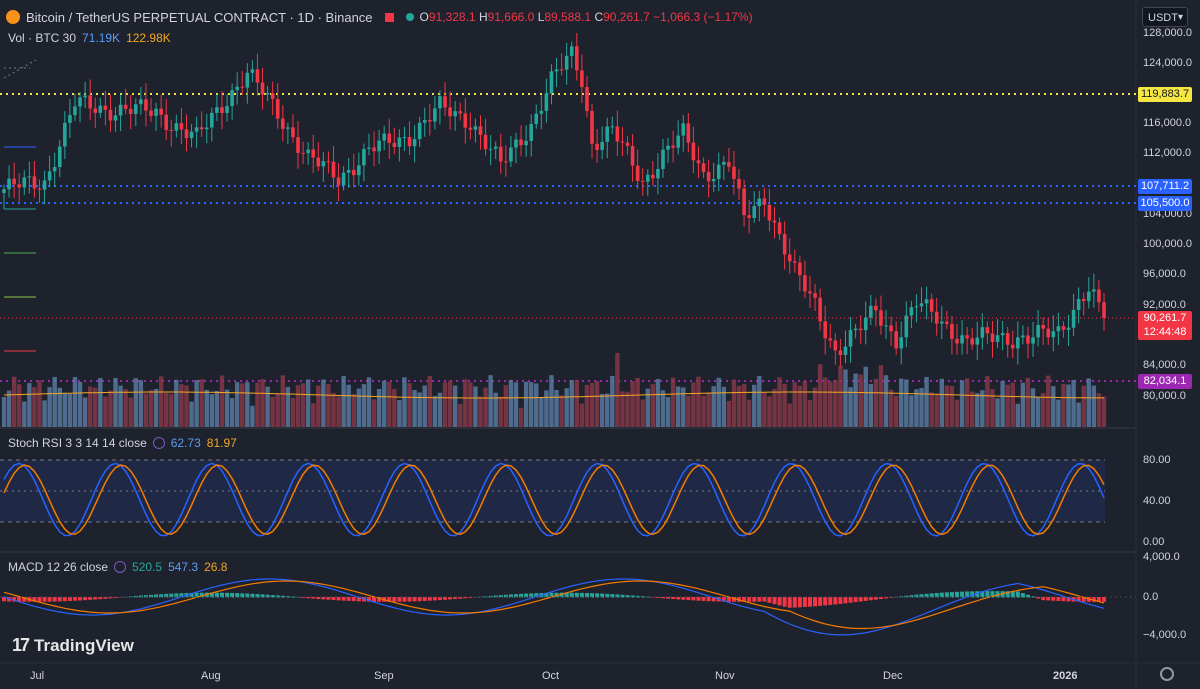 The height and width of the screenshot is (689, 1200). I want to click on volume-label: Vol · BTC 30, so click(42, 38).